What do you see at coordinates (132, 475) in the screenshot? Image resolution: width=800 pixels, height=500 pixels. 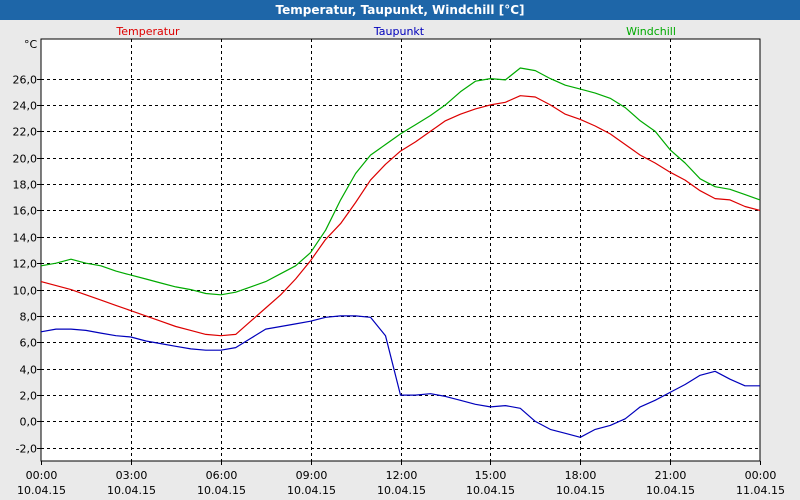 I see `x-tick-time: 03:00` at bounding box center [132, 475].